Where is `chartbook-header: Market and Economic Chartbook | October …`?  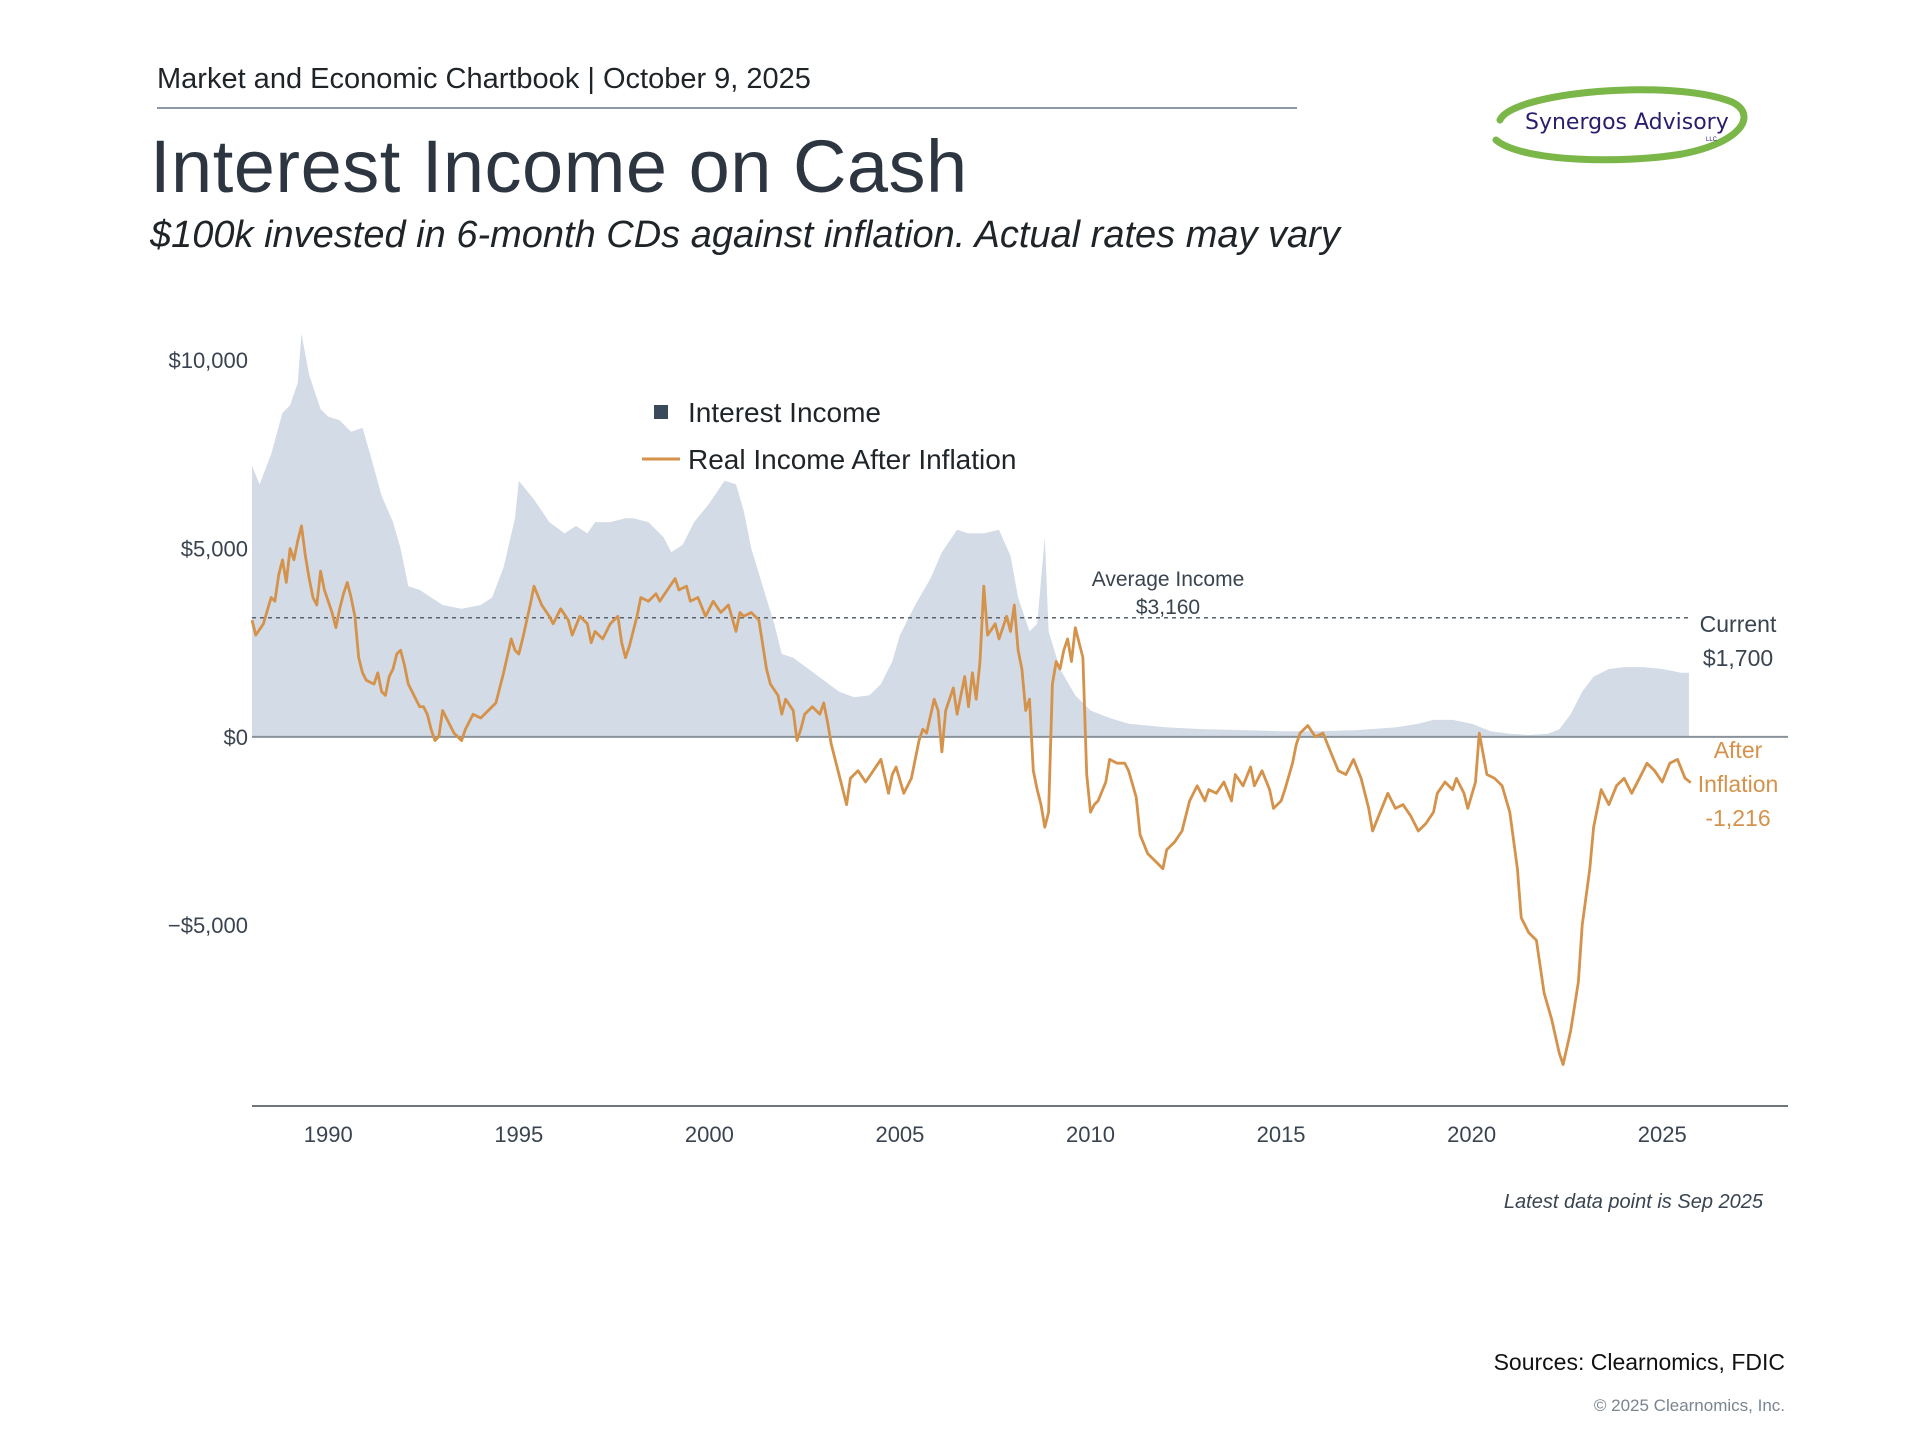
chartbook-header: Market and Economic Chartbook | October … is located at coordinates (484, 79).